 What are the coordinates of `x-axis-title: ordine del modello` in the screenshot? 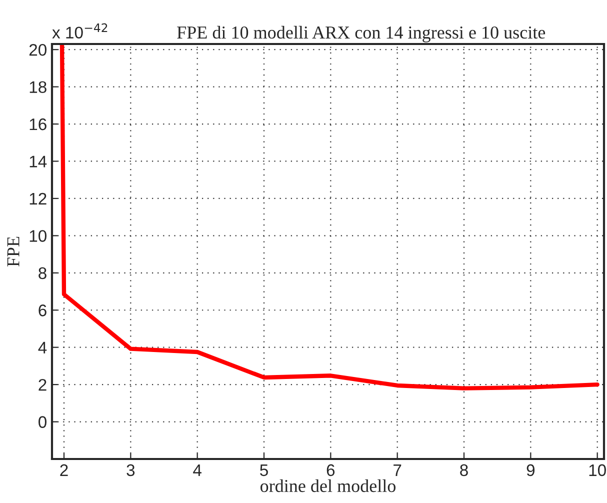 It's located at (328, 485).